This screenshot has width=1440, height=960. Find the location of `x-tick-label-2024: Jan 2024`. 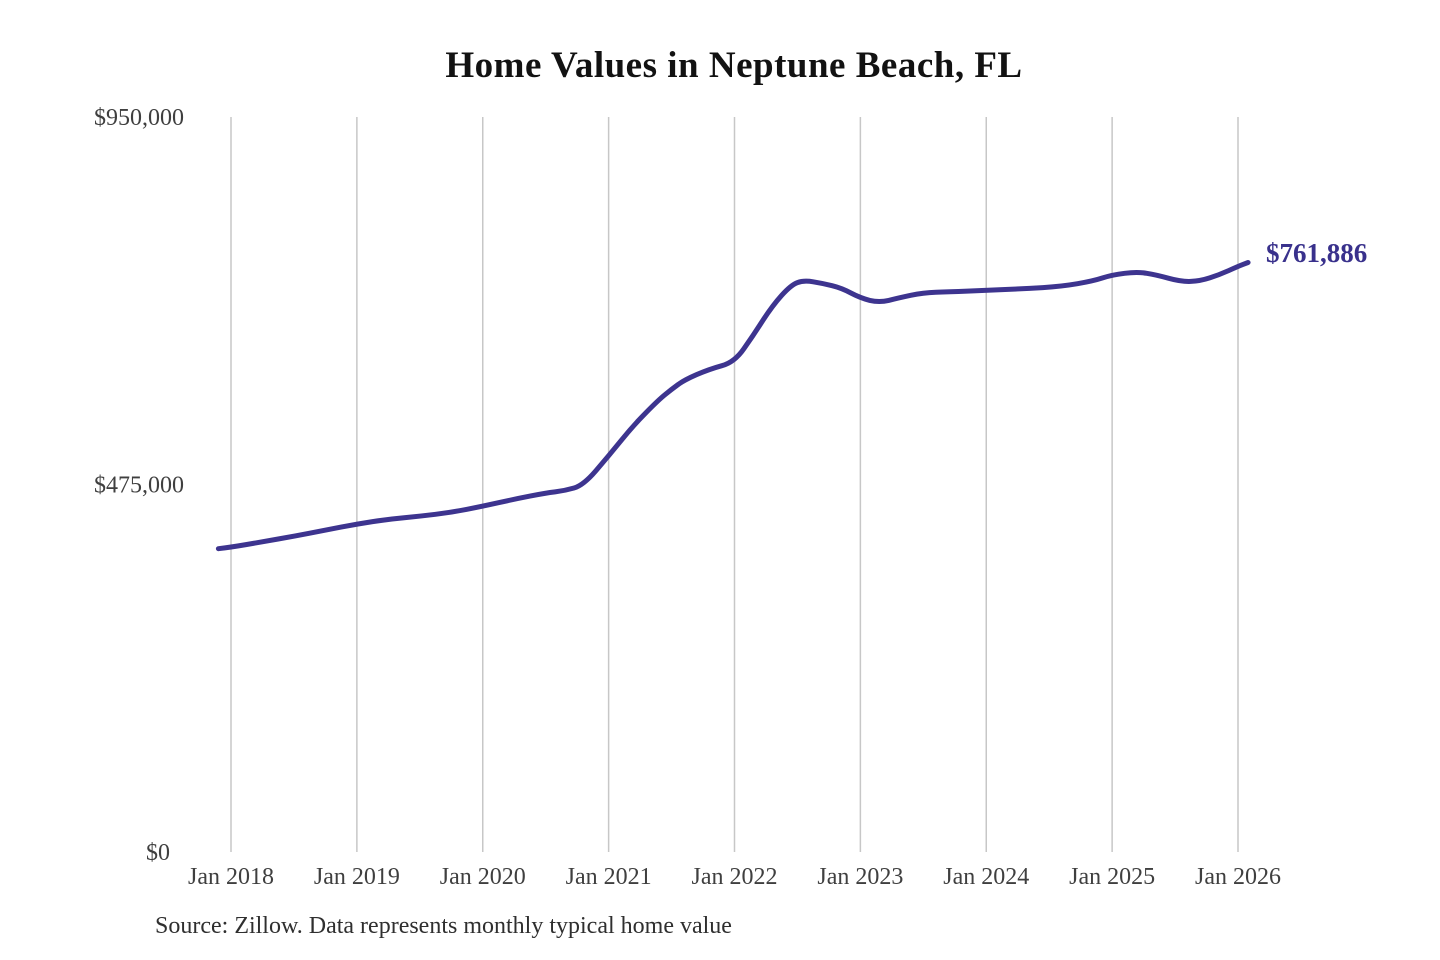

x-tick-label-2024: Jan 2024 is located at coordinates (986, 877).